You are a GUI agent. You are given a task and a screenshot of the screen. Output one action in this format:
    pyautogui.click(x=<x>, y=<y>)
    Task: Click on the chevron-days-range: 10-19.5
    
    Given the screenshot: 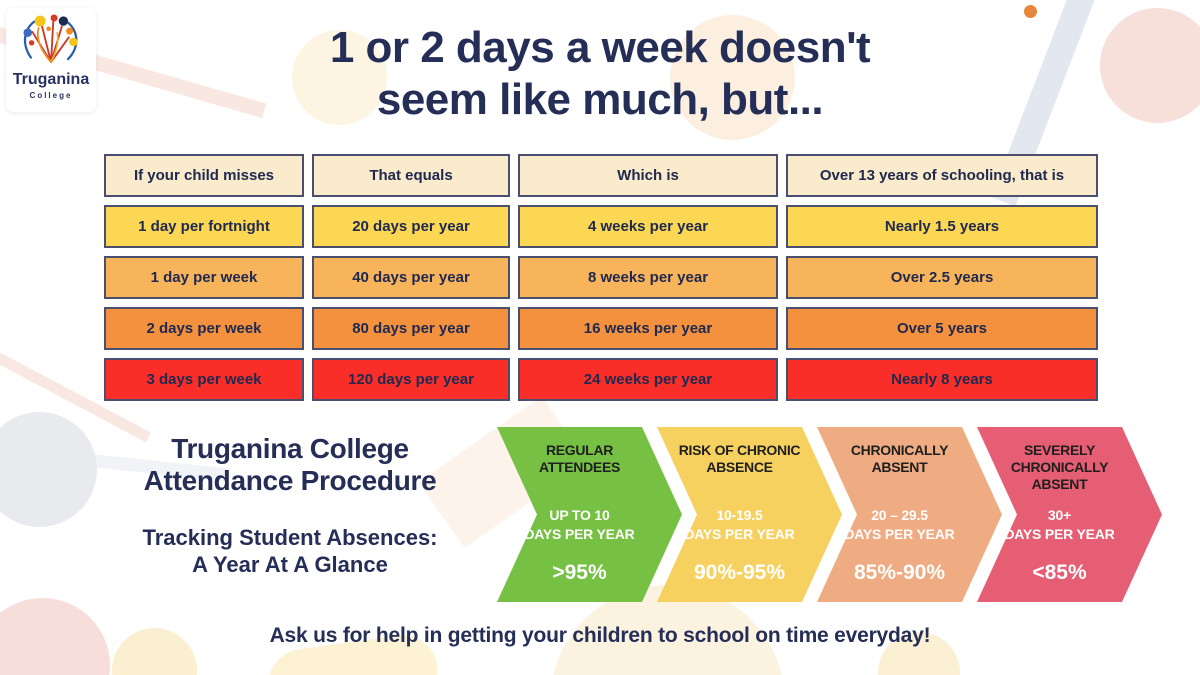 What is the action you would take?
    pyautogui.click(x=739, y=515)
    